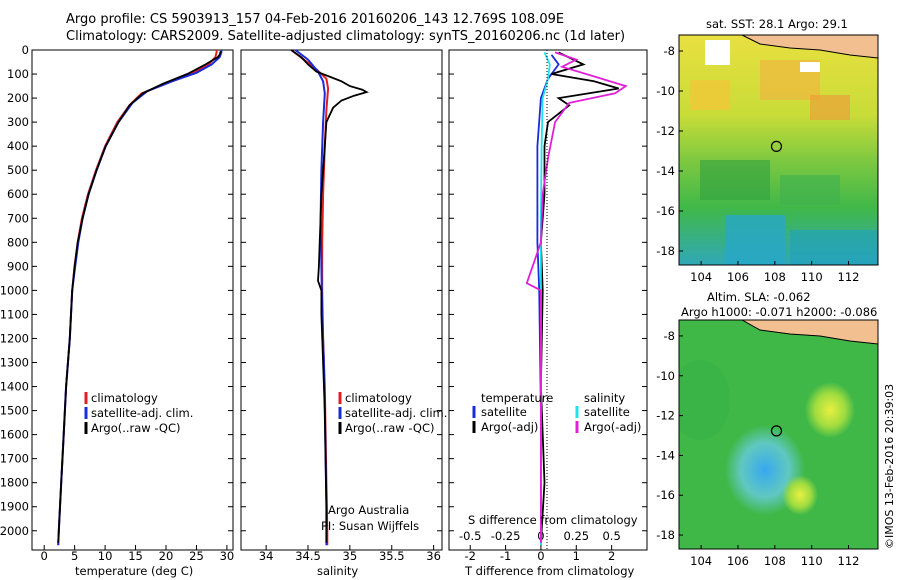 Image resolution: width=900 pixels, height=580 pixels. Describe the element at coordinates (517, 398) in the screenshot. I see `legend-heading-temperature: temperature` at that location.